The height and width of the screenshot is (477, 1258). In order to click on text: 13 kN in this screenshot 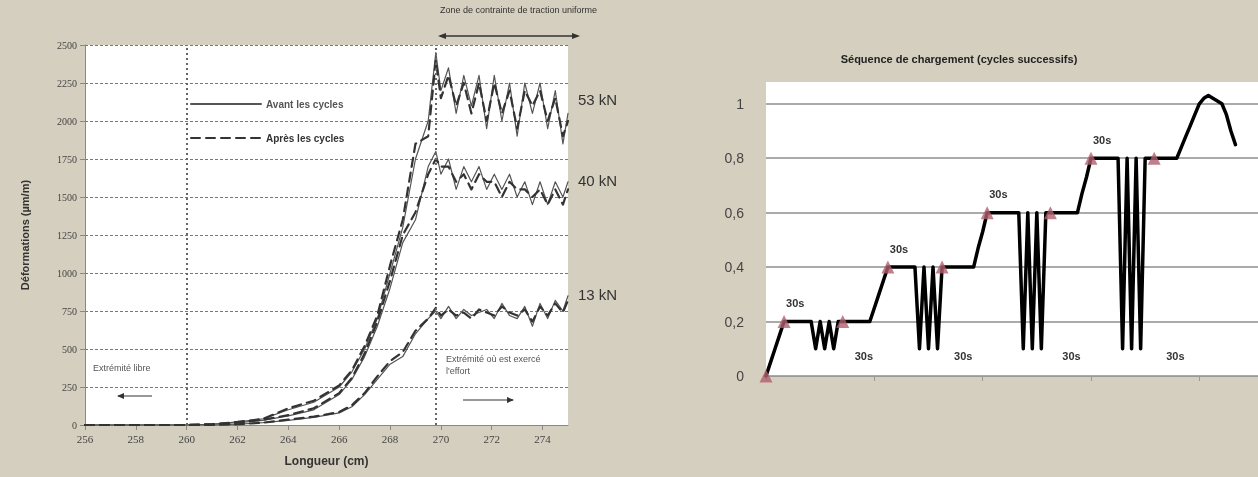, I will do `click(598, 294)`.